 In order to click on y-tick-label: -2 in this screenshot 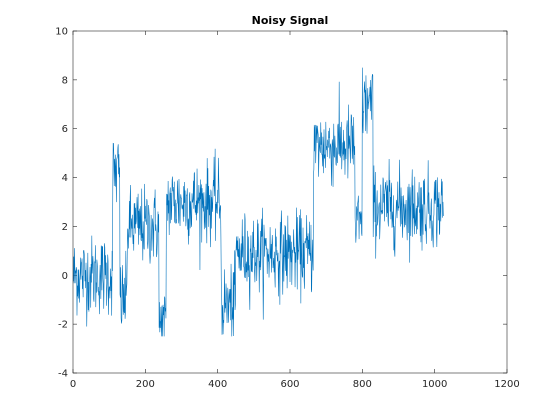, I will do `click(63, 325)`.